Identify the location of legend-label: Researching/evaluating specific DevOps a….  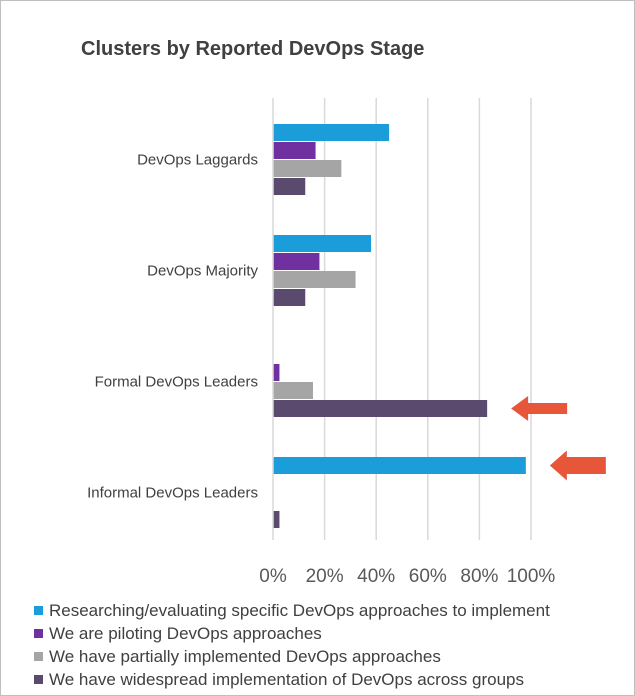
(299, 610).